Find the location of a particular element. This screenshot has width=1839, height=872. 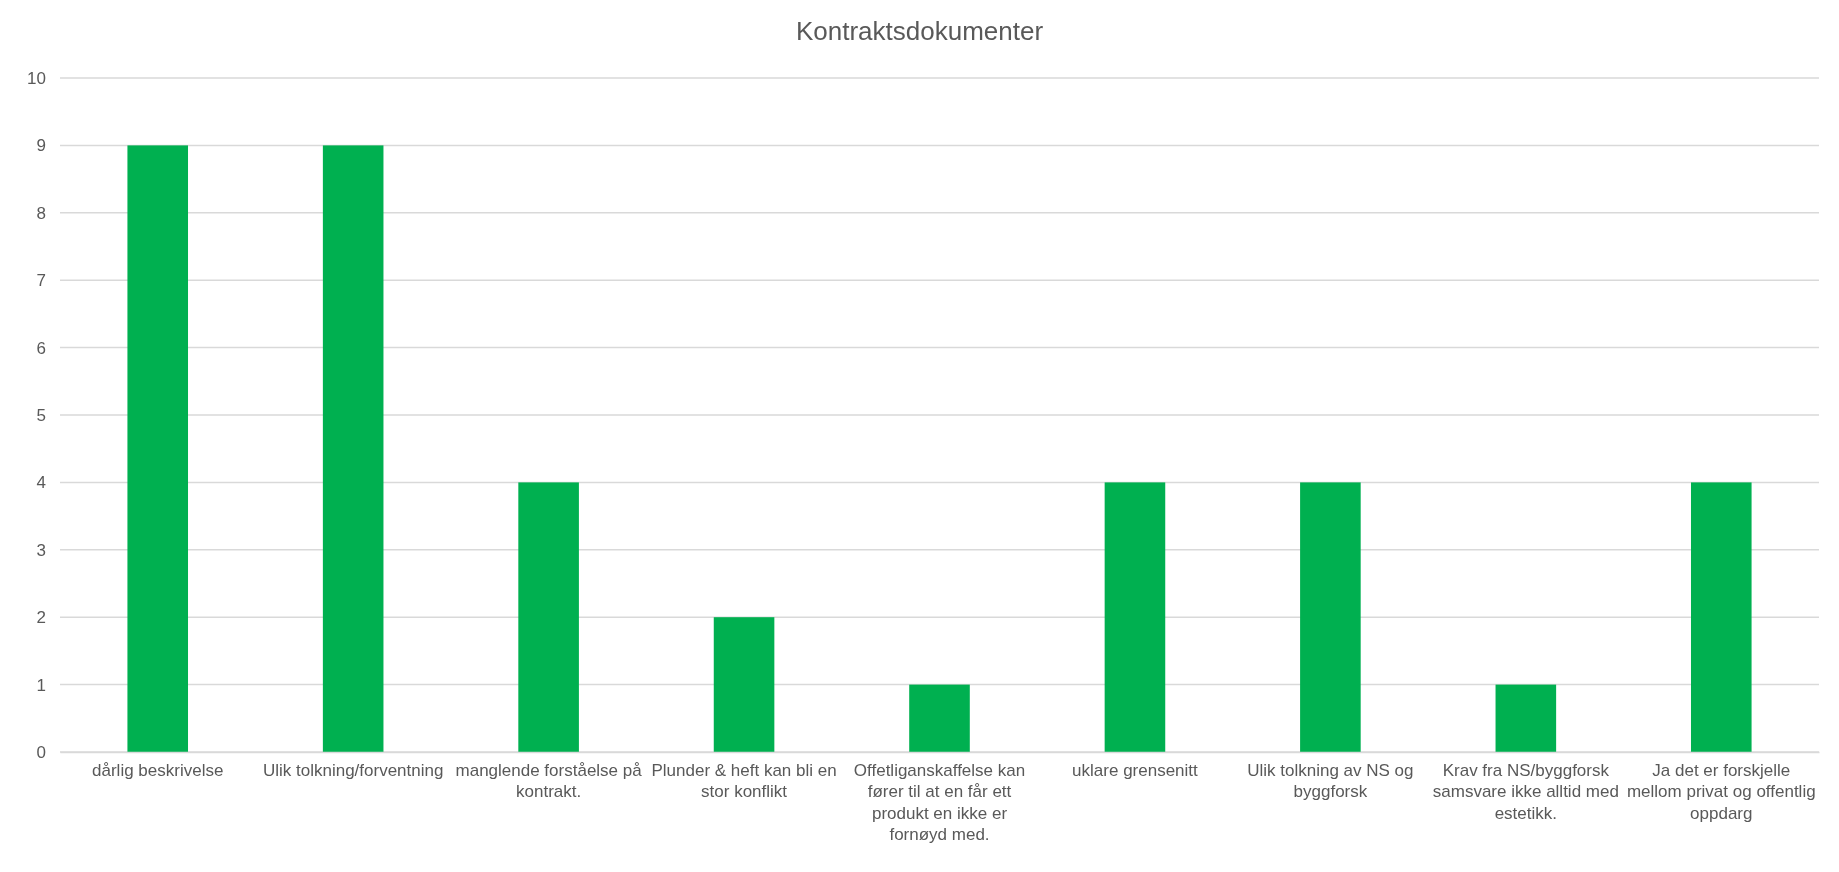

y-tick-label: 6 is located at coordinates (41, 348).